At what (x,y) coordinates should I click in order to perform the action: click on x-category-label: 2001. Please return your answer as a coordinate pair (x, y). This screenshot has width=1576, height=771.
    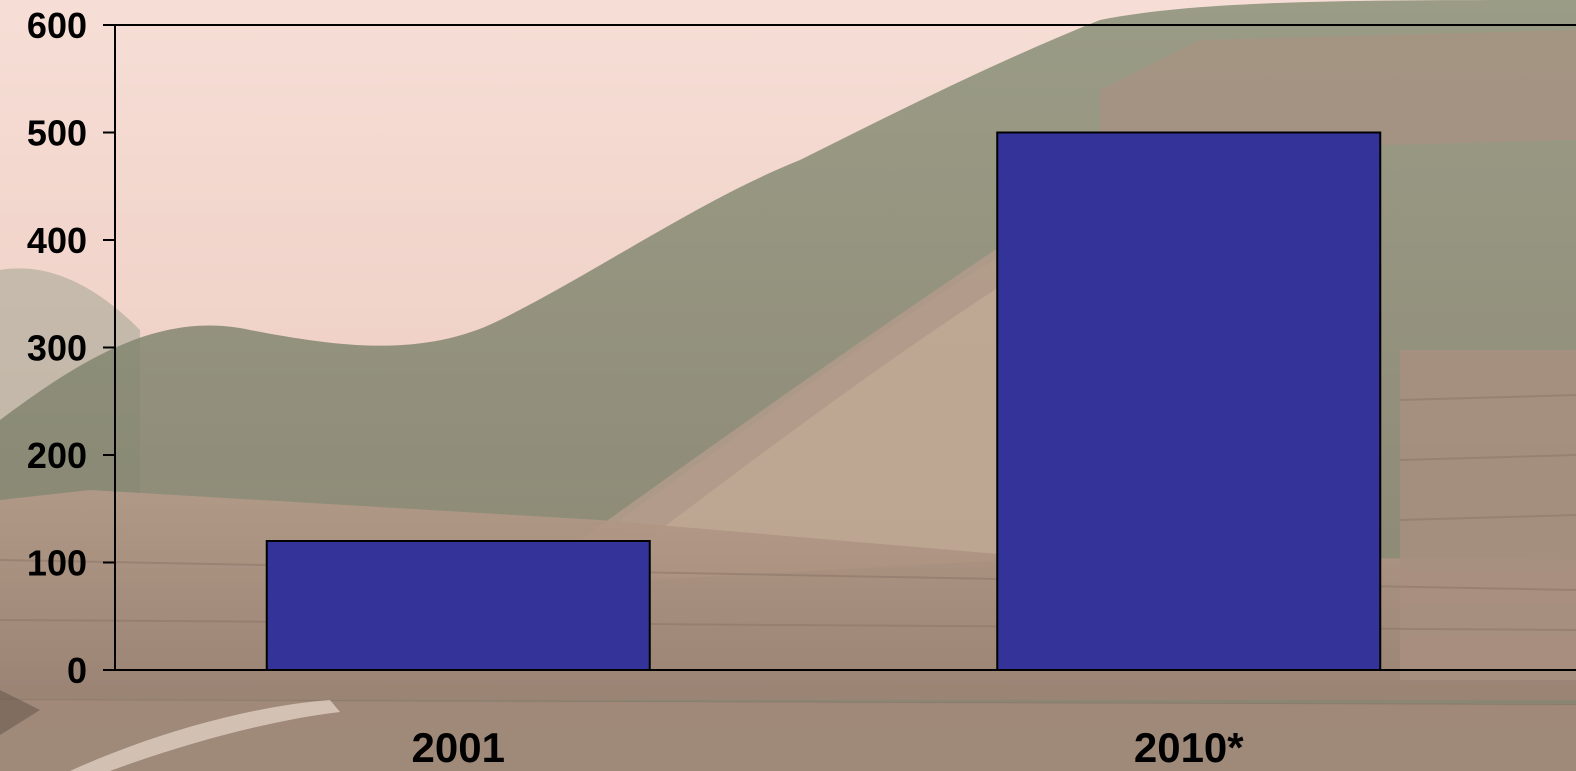
    Looking at the image, I should click on (458, 747).